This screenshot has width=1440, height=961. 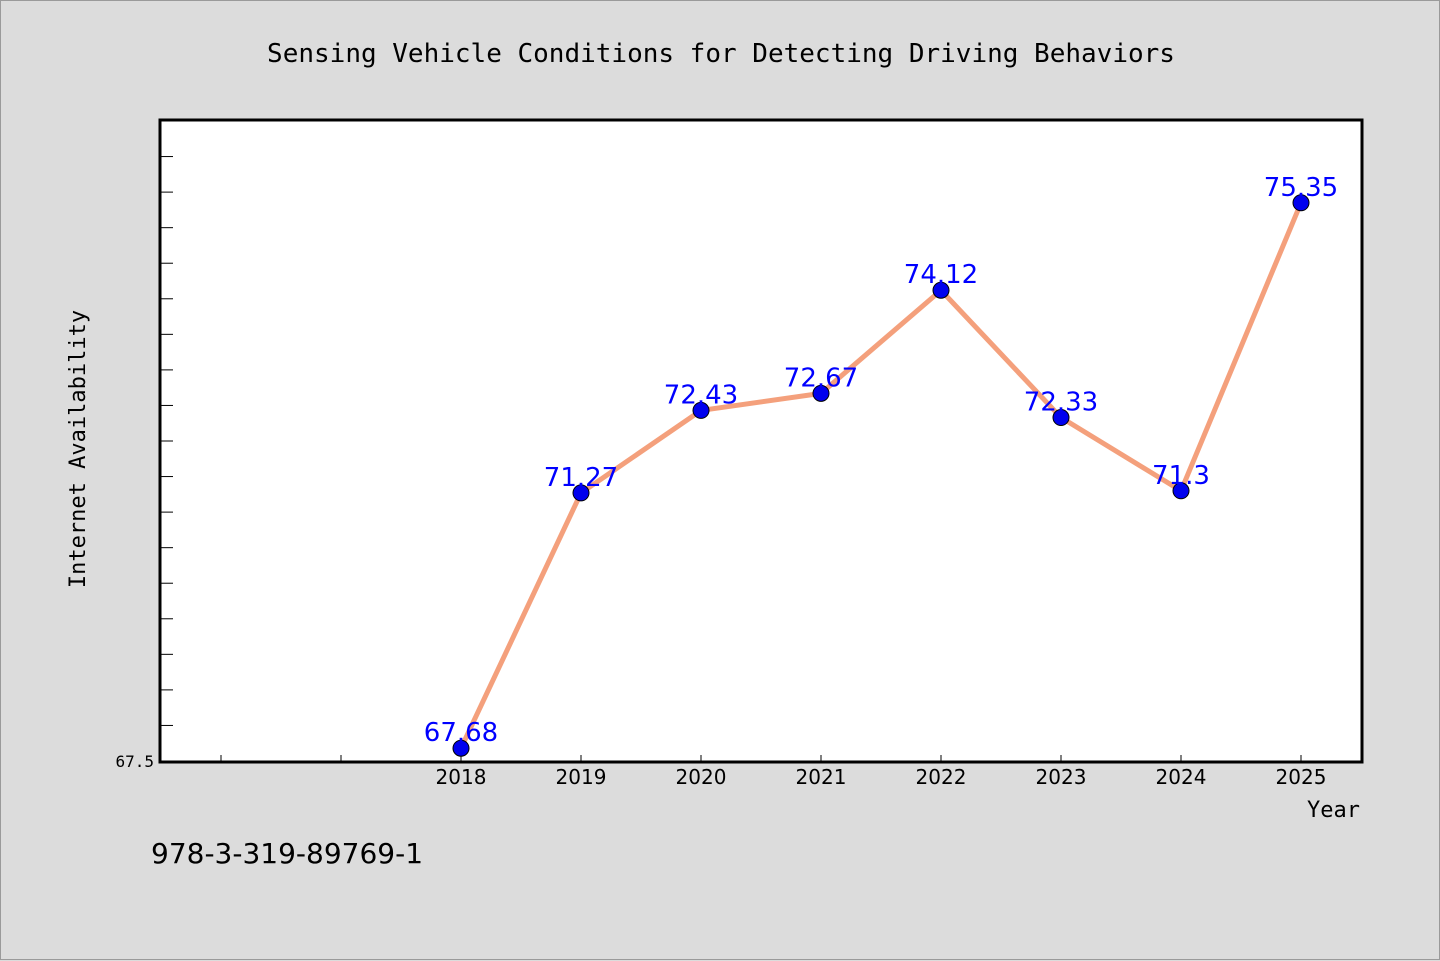 What do you see at coordinates (1181, 476) in the screenshot?
I see `data-label: 71.3` at bounding box center [1181, 476].